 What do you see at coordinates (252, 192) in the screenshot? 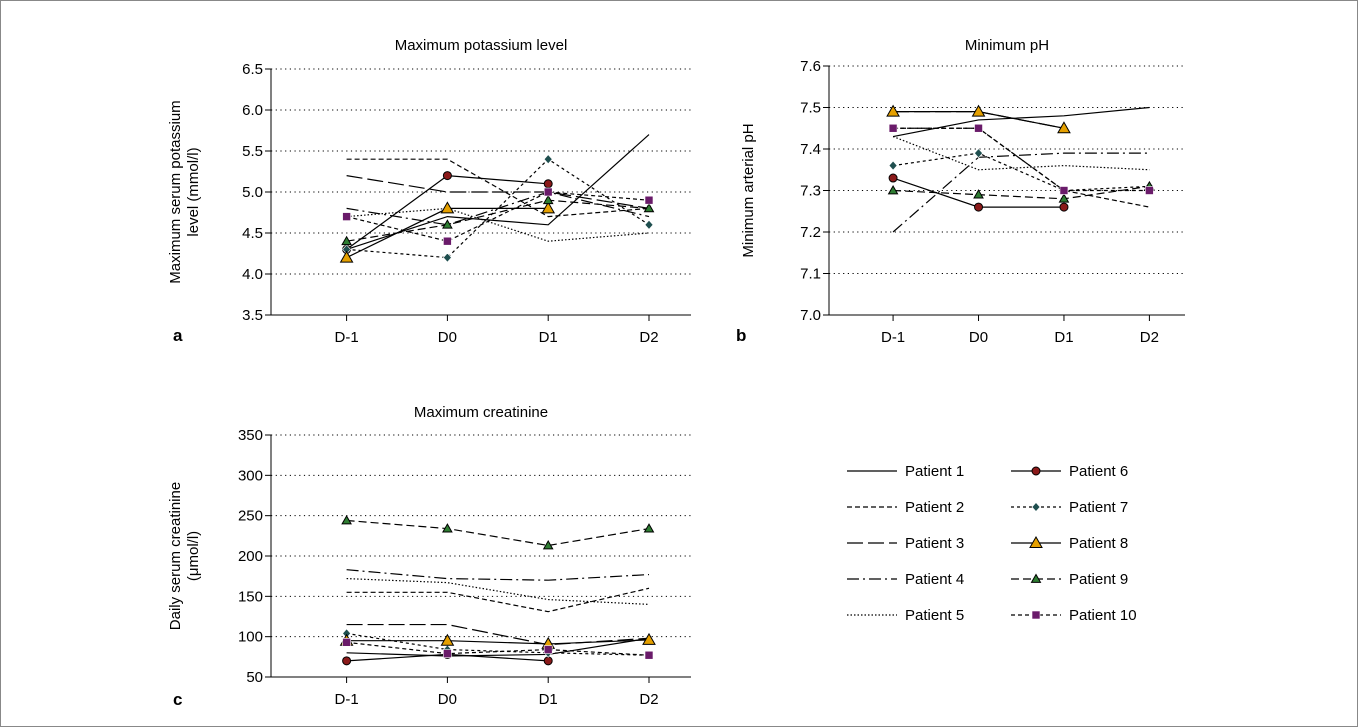
I see `y-tick-label: 5.0` at bounding box center [252, 192].